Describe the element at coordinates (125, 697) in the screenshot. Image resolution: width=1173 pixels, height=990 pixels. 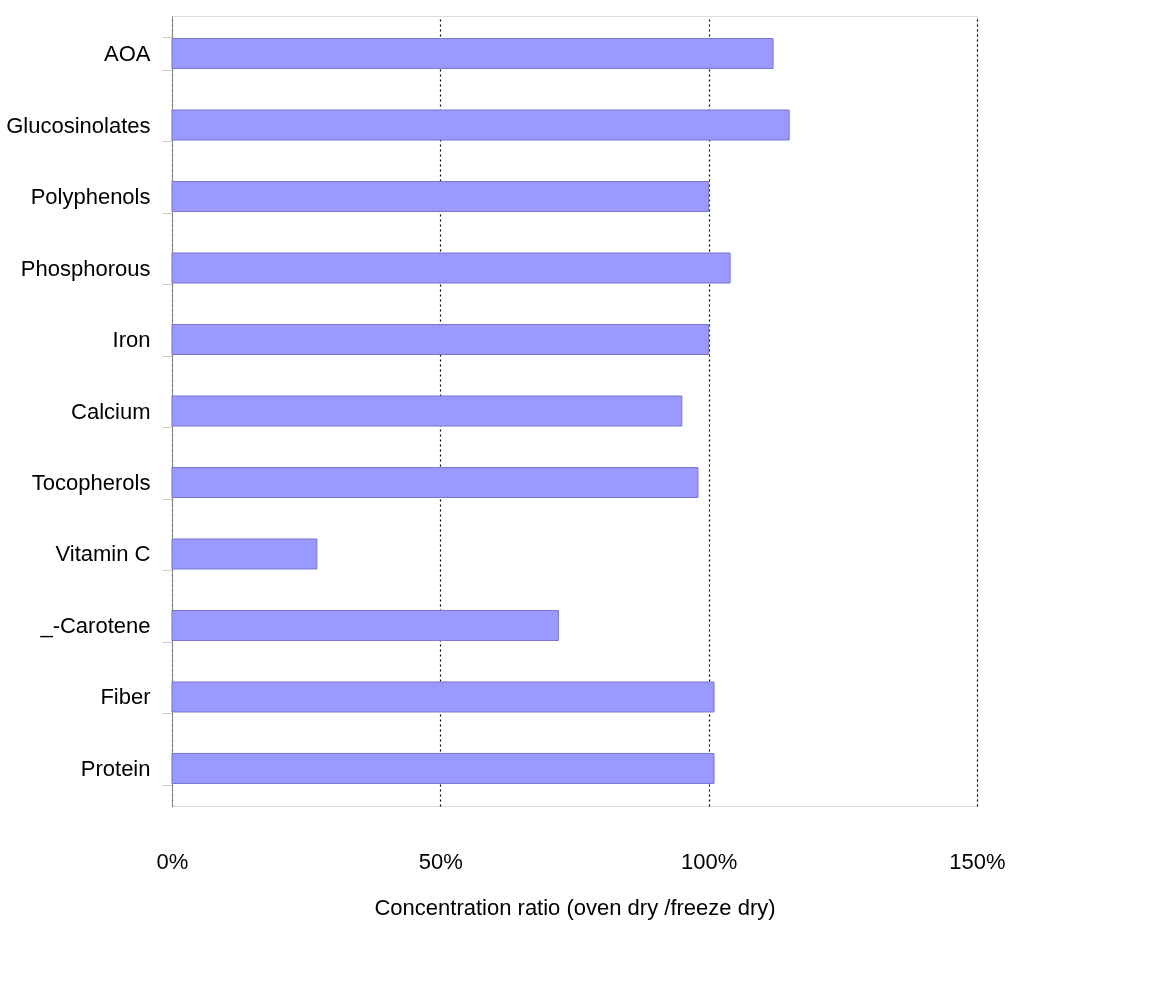
I see `y-tick-label: Fiber` at that location.